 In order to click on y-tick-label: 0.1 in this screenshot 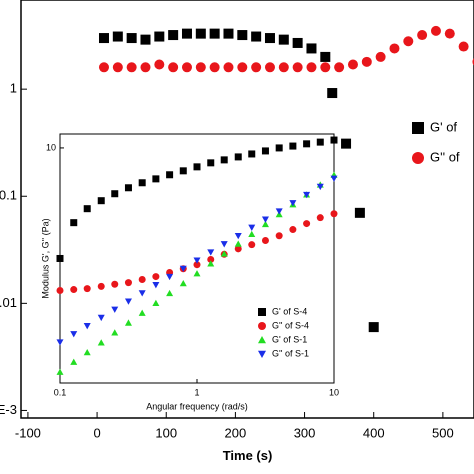, I will do `click(8, 195)`.